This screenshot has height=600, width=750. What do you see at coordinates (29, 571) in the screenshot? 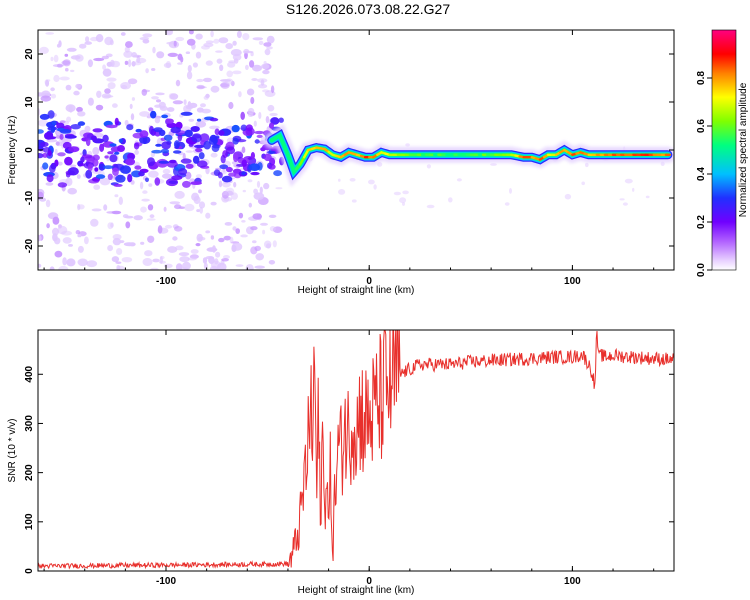
I see `y-tick-label: 0` at bounding box center [29, 571].